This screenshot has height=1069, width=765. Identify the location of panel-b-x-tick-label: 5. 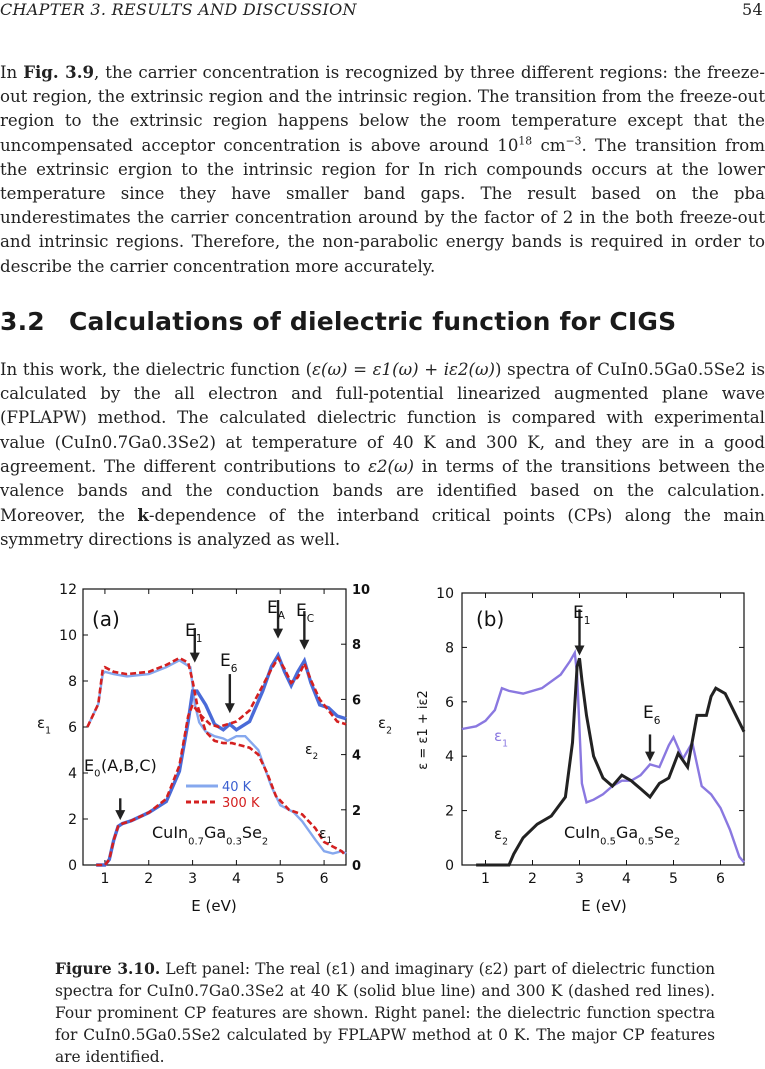
(673, 879).